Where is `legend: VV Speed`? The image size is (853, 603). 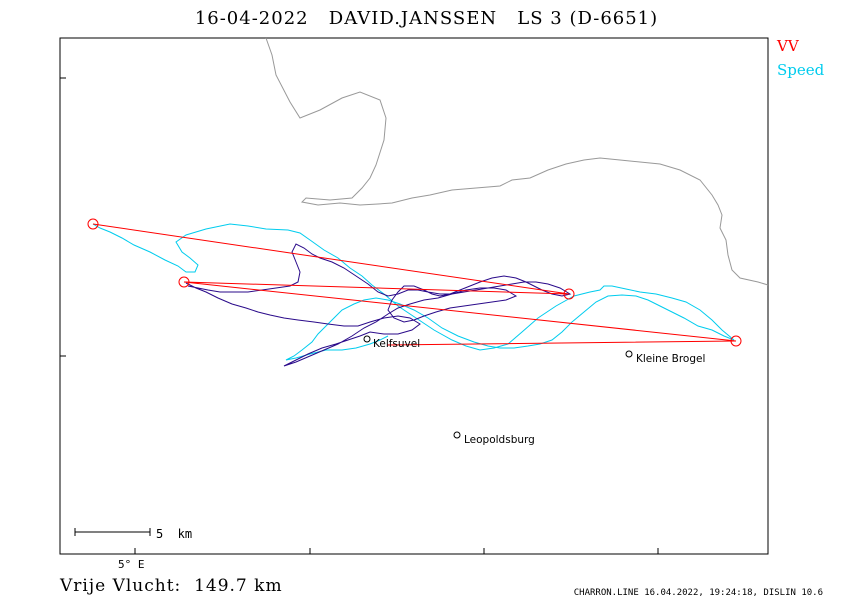 legend: VV Speed is located at coordinates (813, 58).